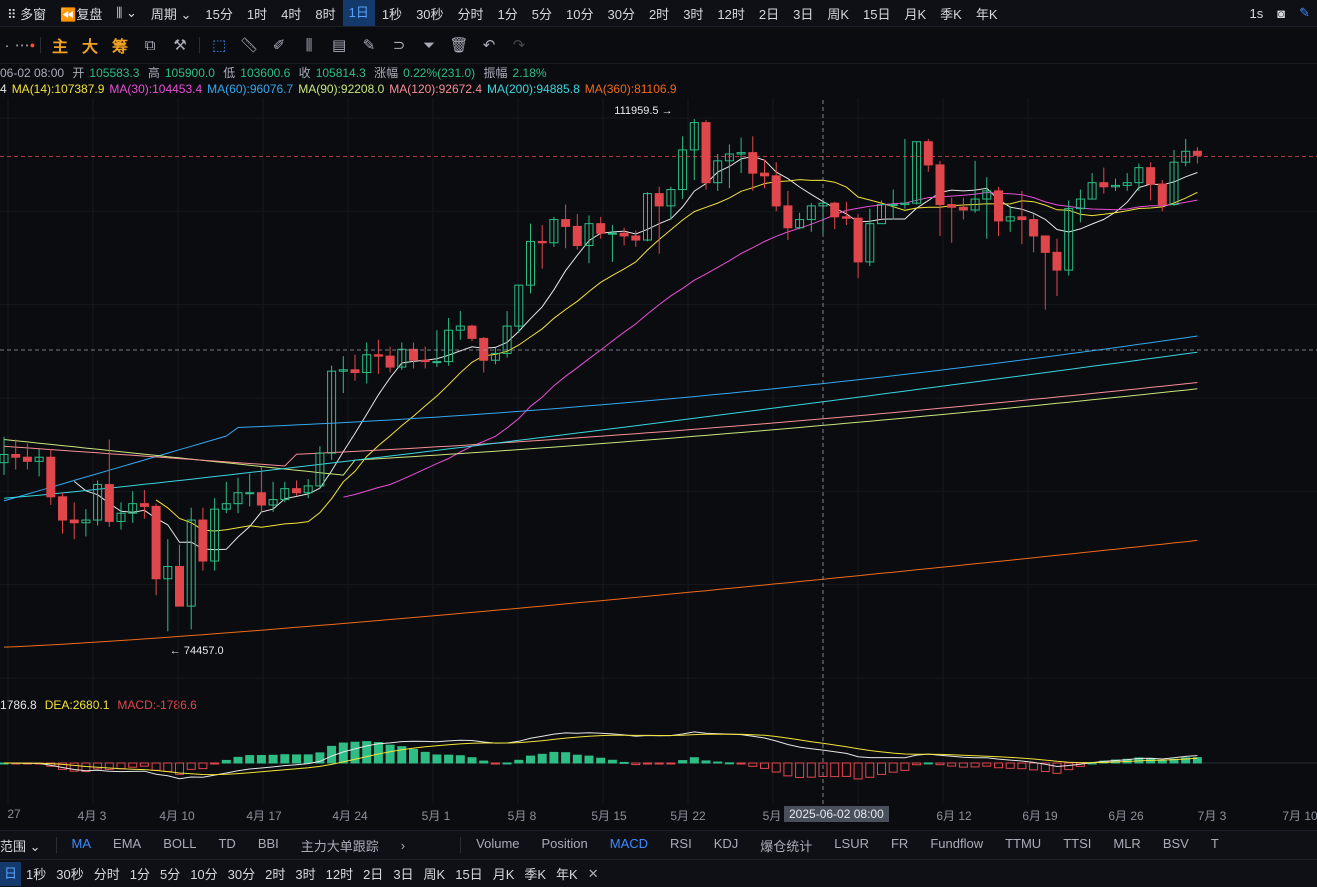  I want to click on tab-TTMU: TTMU, so click(1023, 843).